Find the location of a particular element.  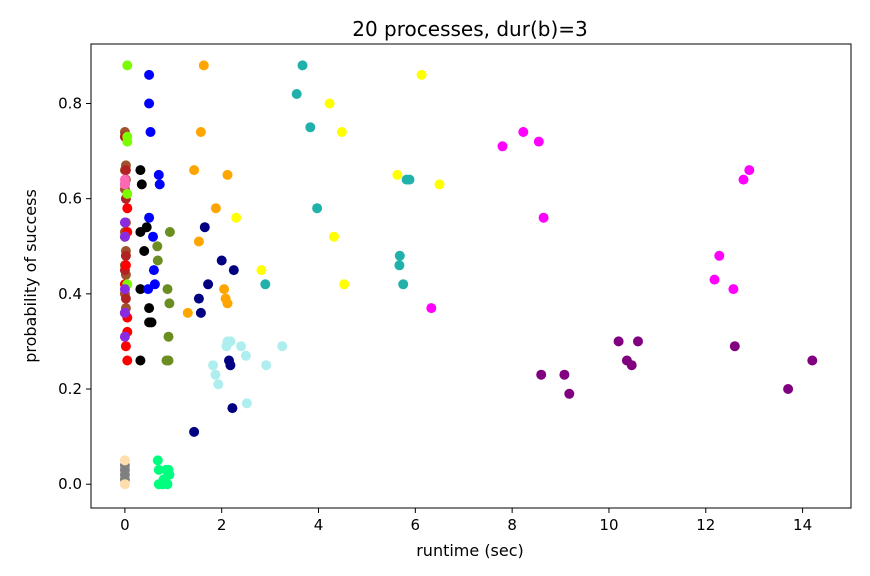

x-axis-ticks: 0 2 4 6 8 10 12 14 is located at coordinates (466, 521).